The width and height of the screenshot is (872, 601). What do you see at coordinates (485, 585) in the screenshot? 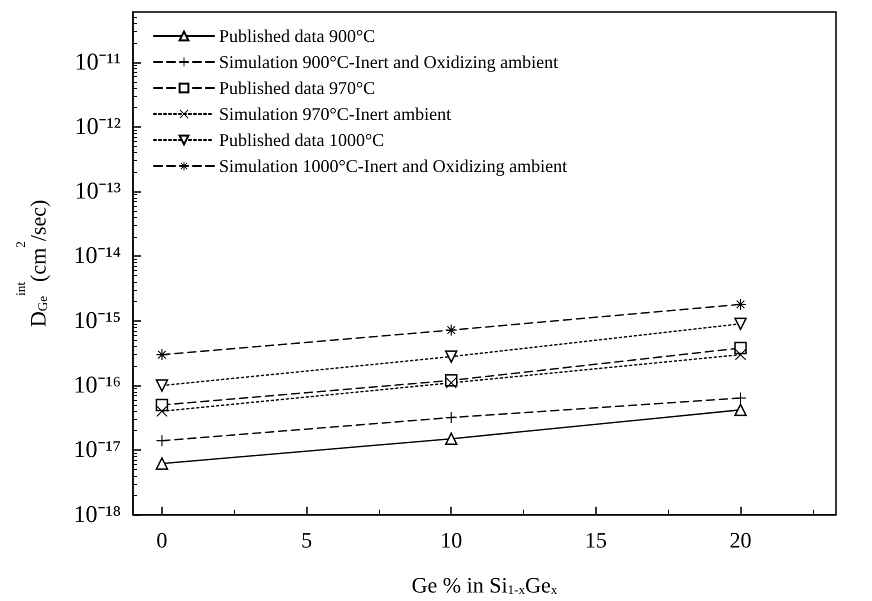
I see `x-axis-title: Ge % in Si1-xGex` at bounding box center [485, 585].